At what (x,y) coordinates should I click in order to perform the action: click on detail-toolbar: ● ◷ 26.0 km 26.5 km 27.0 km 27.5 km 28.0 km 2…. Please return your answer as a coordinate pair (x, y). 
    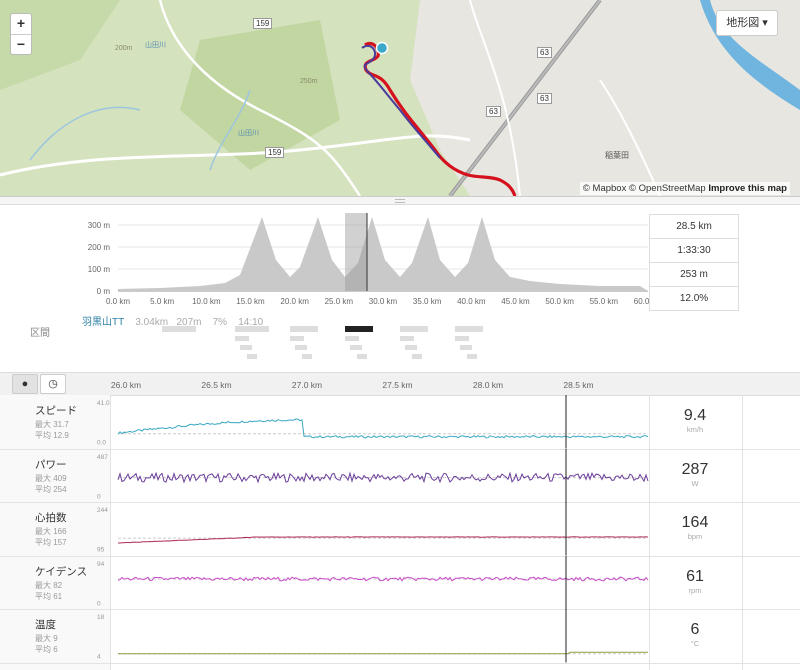
    Looking at the image, I should click on (400, 384).